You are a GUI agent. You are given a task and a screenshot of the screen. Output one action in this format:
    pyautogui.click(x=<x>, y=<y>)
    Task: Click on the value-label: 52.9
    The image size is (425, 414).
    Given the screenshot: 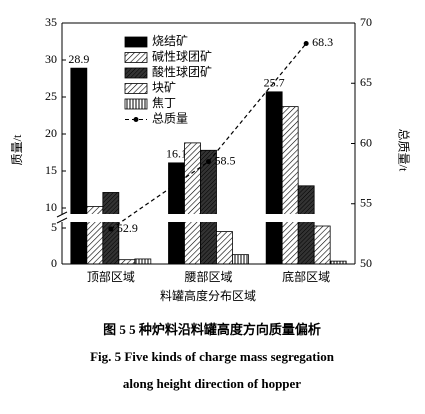 What is the action you would take?
    pyautogui.click(x=127, y=228)
    